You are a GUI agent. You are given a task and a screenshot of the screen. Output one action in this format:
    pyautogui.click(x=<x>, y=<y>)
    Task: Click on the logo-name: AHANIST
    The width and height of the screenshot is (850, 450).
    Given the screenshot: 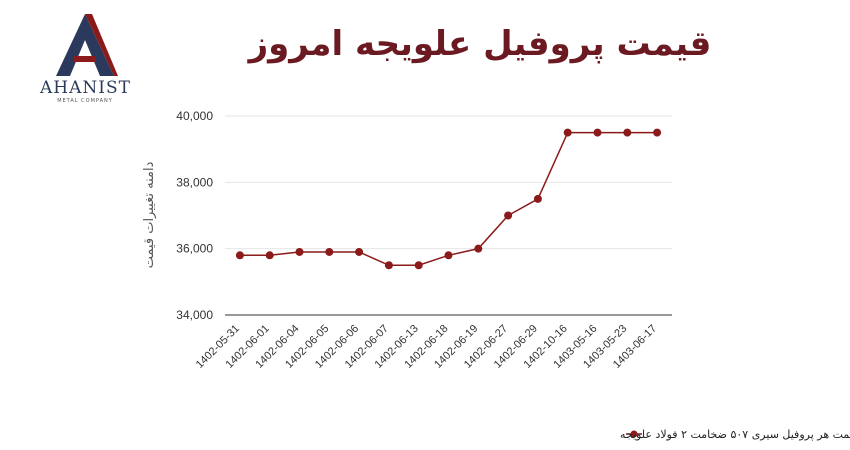 What is the action you would take?
    pyautogui.click(x=85, y=88)
    